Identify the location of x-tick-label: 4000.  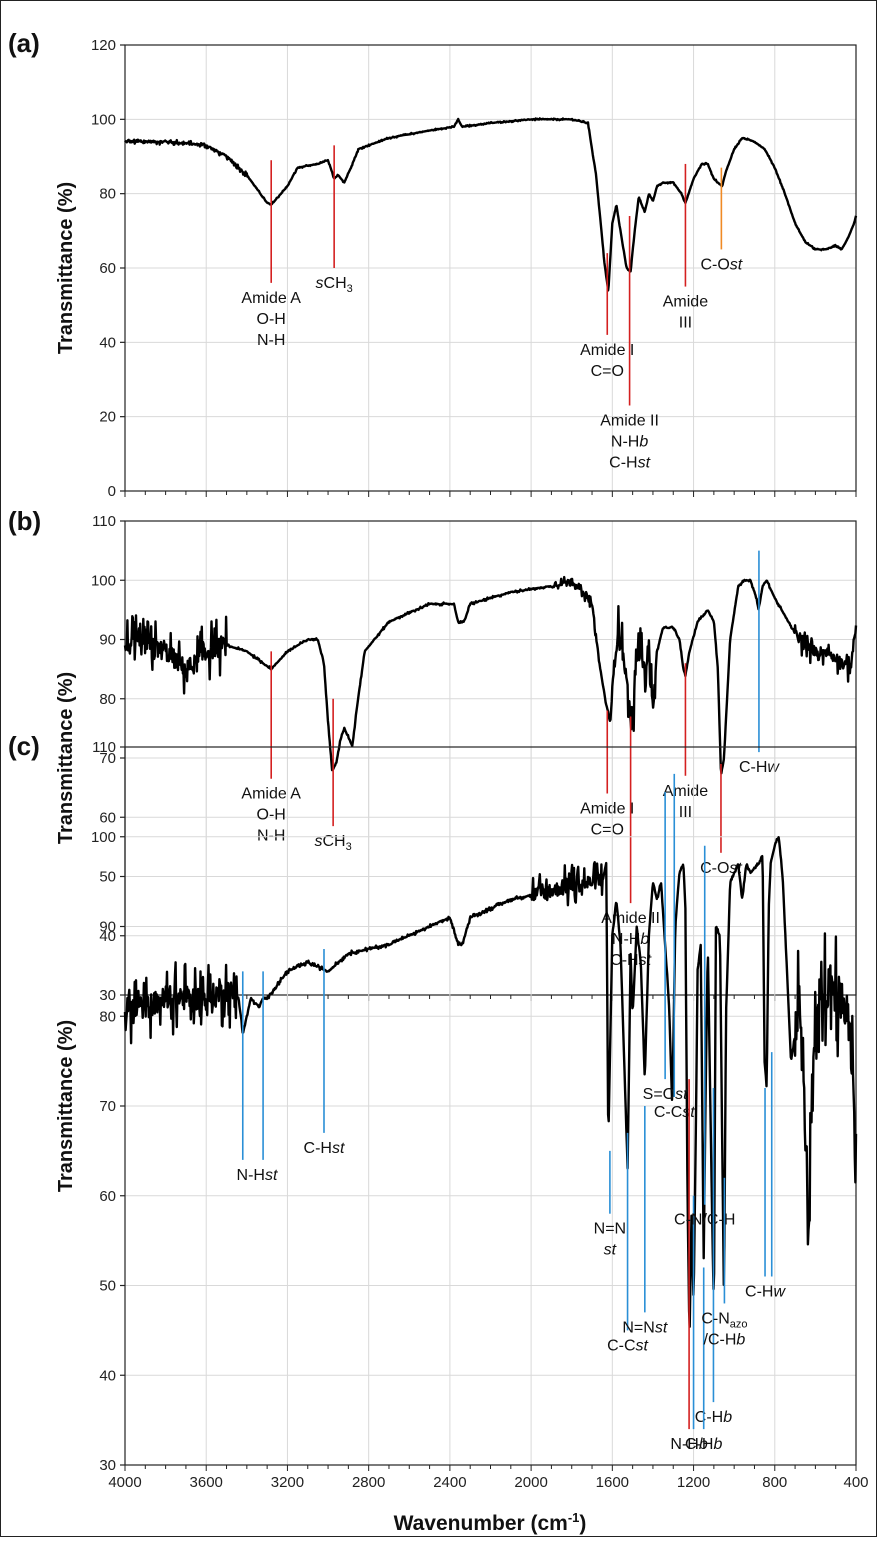
(124, 1482).